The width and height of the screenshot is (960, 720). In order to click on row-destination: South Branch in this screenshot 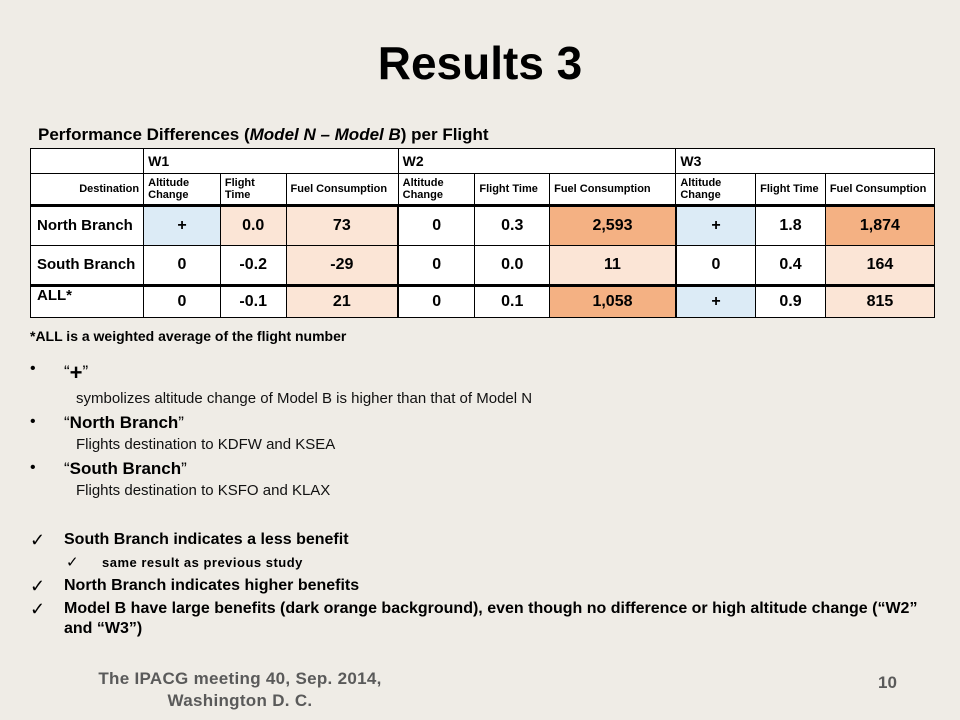, I will do `click(87, 265)`.